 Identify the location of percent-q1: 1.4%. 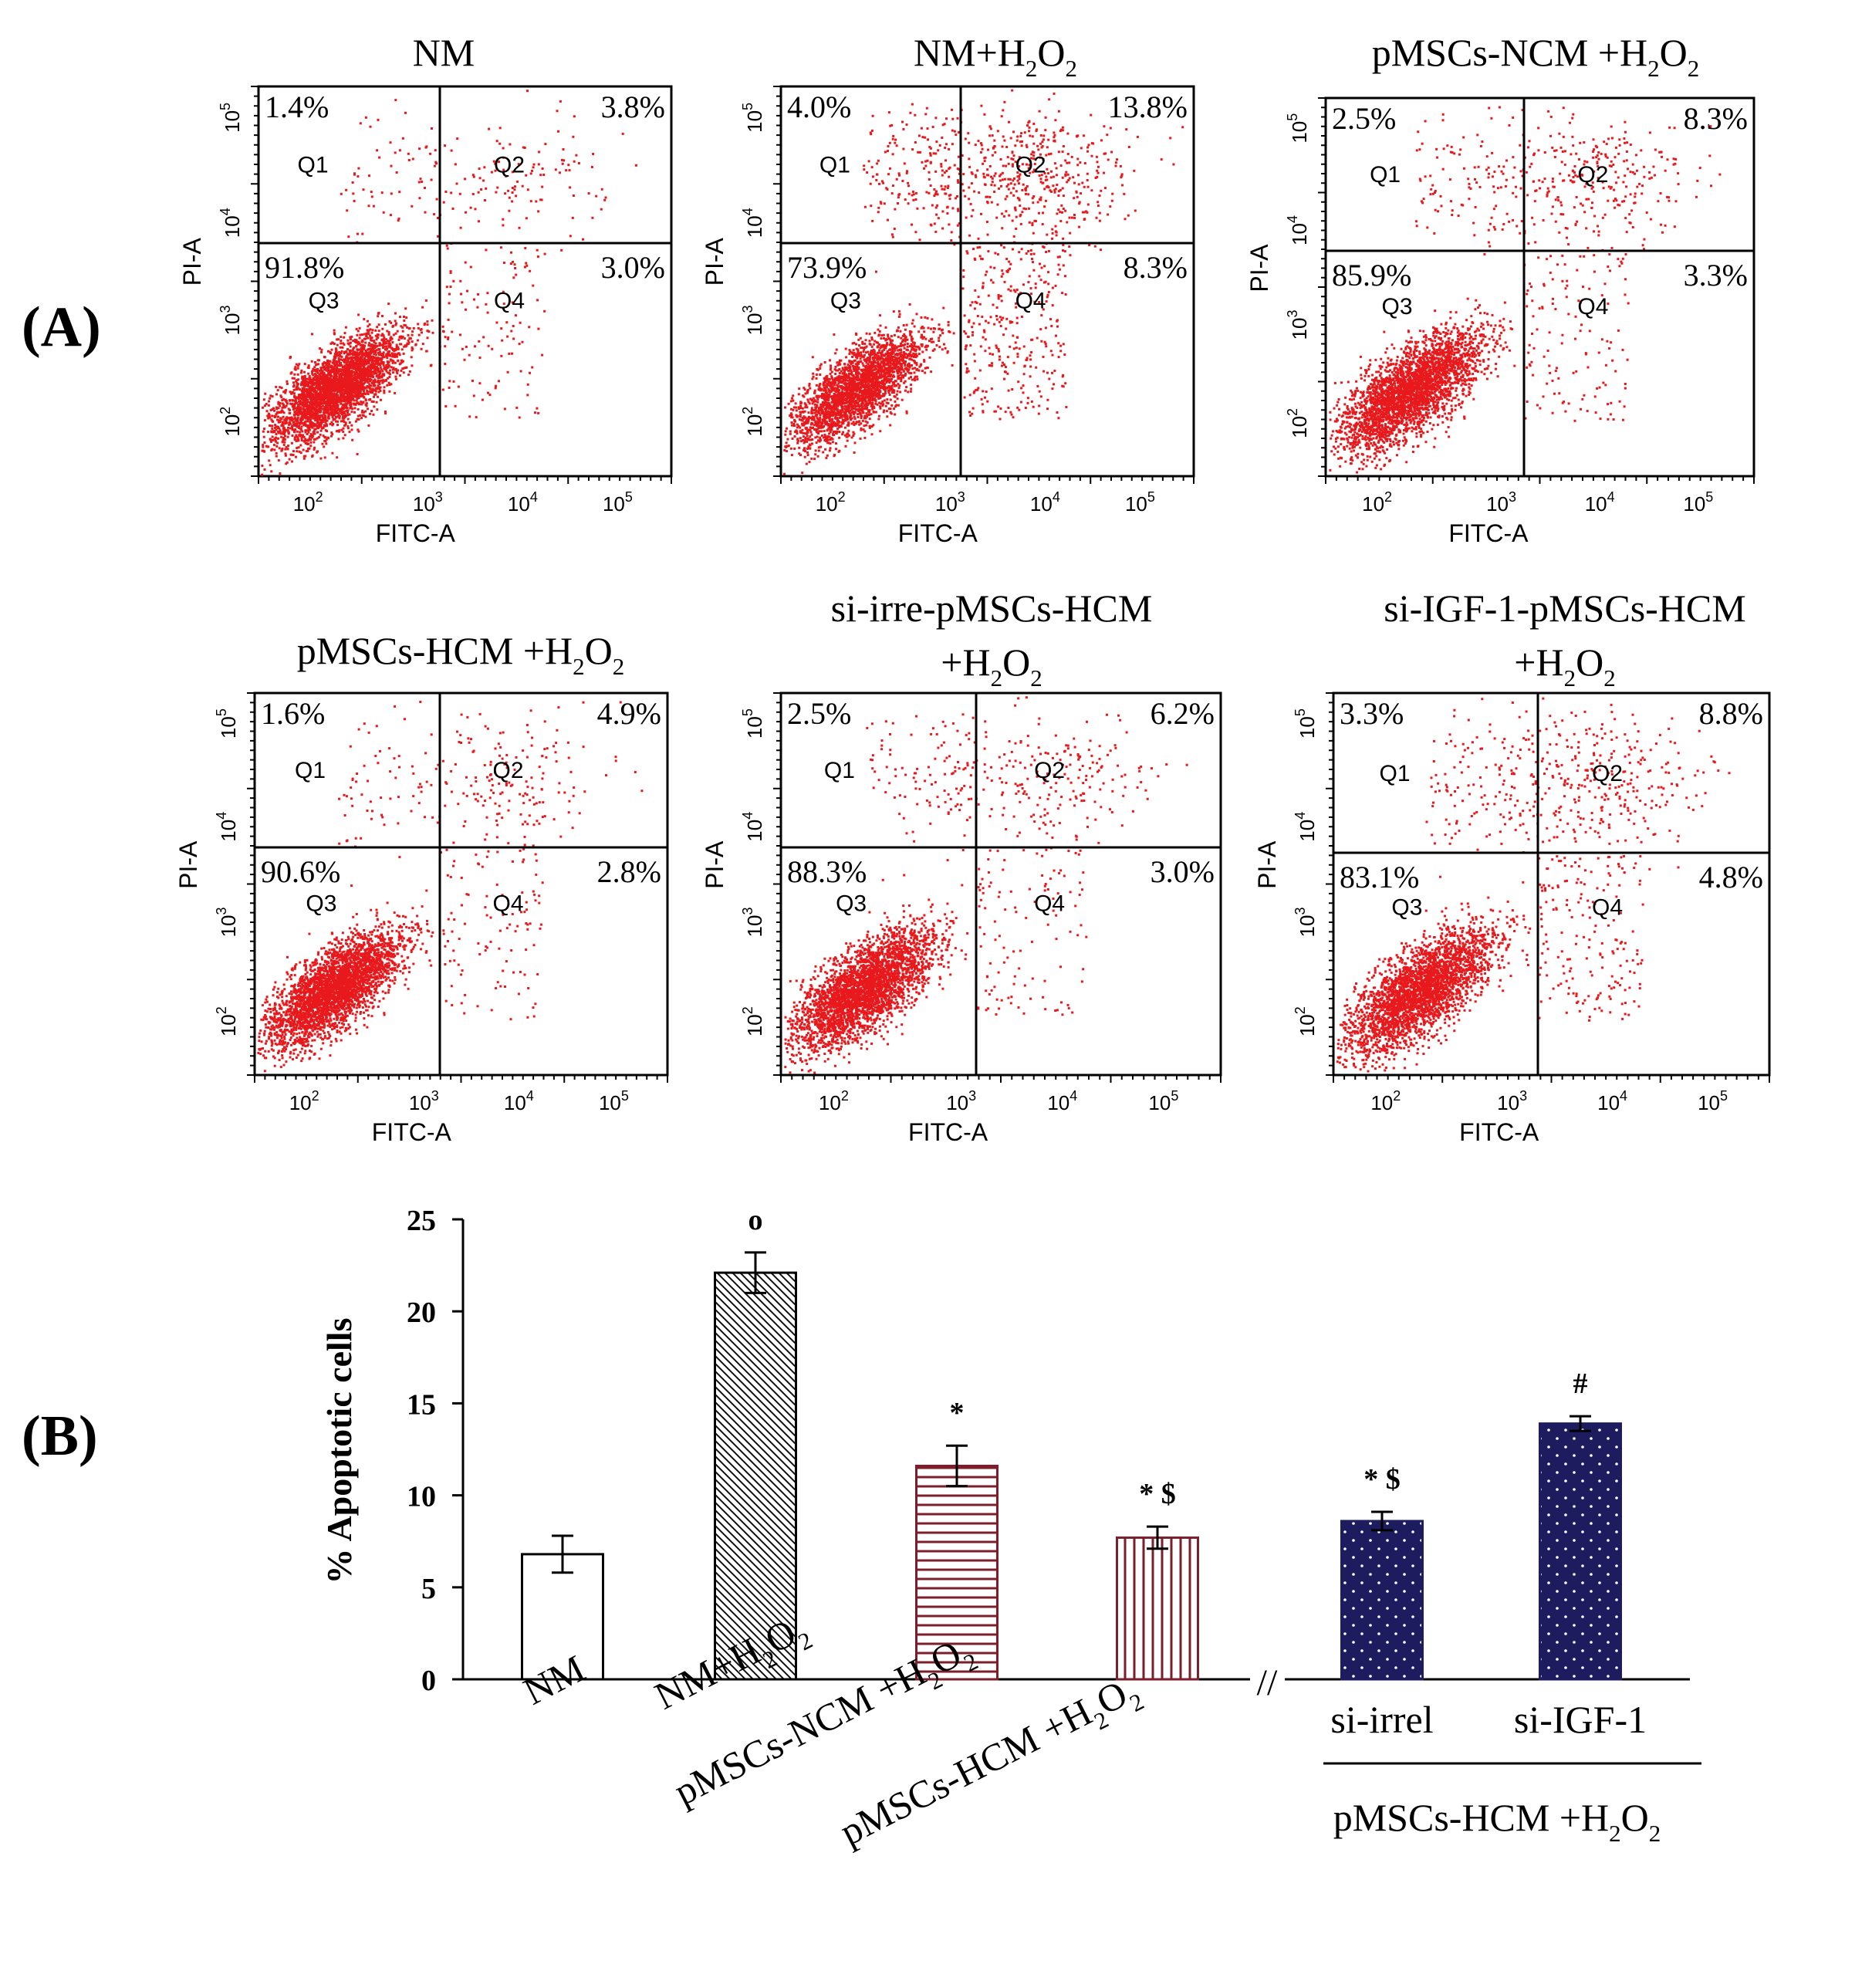
(297, 107).